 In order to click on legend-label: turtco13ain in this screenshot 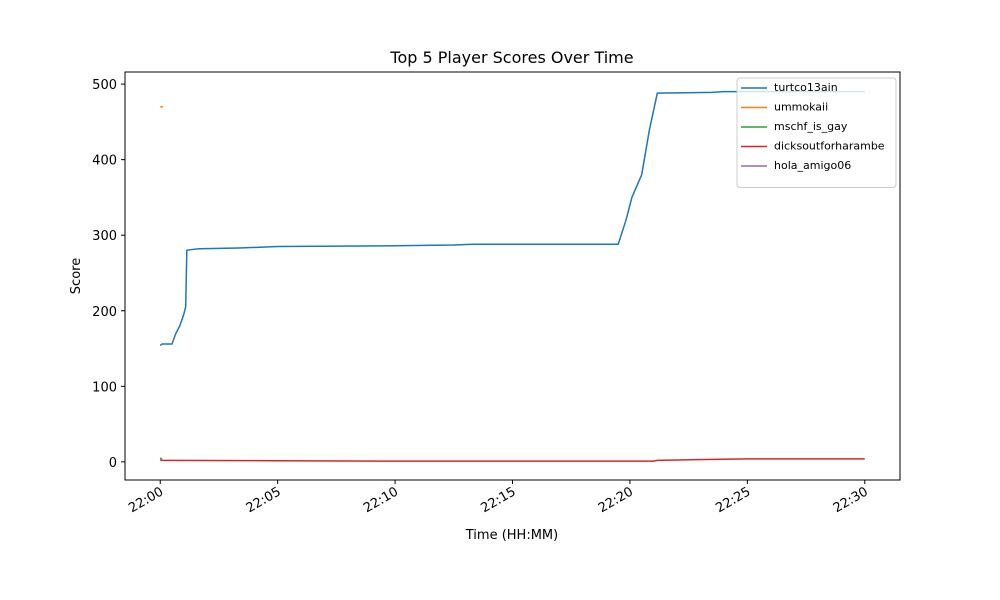, I will do `click(806, 87)`.